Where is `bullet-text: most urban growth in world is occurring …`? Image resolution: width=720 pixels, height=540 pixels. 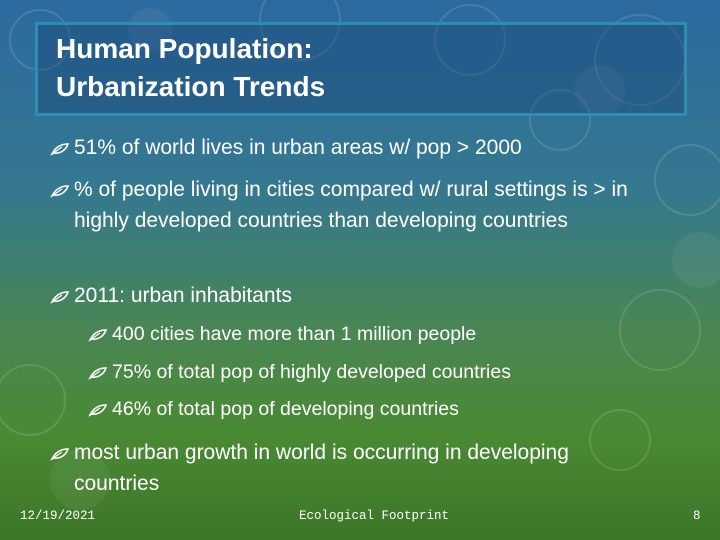 bullet-text: most urban growth in world is occurring … is located at coordinates (321, 468).